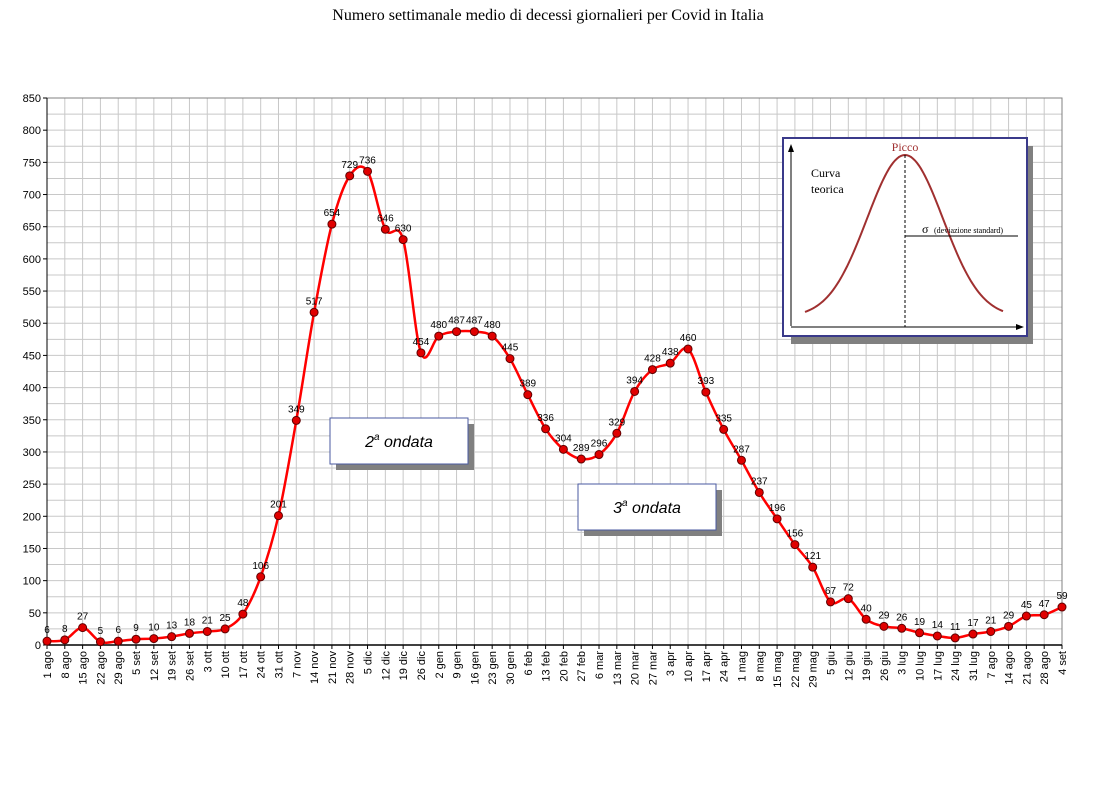 Image resolution: width=1095 pixels, height=805 pixels. What do you see at coordinates (510, 348) in the screenshot?
I see `data-label: 445` at bounding box center [510, 348].